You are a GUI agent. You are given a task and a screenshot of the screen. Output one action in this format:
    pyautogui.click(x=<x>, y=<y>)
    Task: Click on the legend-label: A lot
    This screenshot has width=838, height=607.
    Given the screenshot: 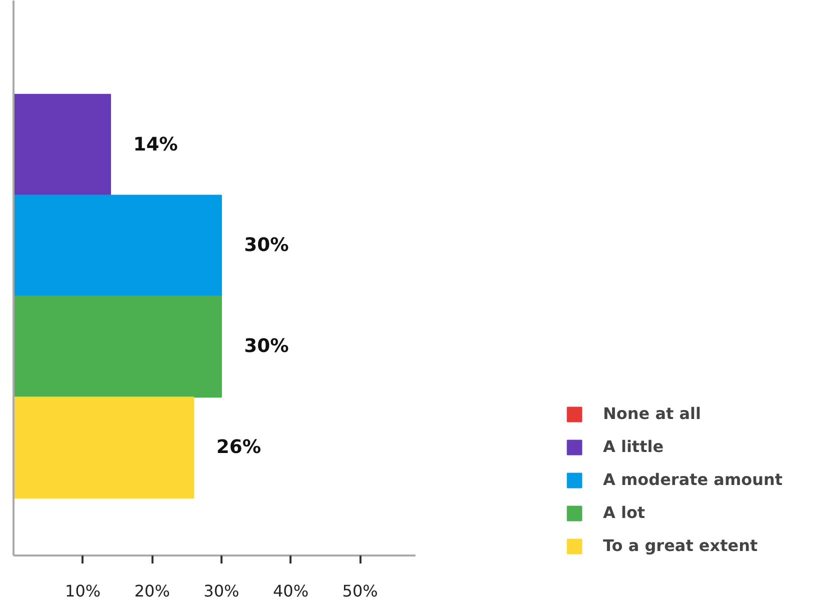 What is the action you would take?
    pyautogui.click(x=624, y=512)
    